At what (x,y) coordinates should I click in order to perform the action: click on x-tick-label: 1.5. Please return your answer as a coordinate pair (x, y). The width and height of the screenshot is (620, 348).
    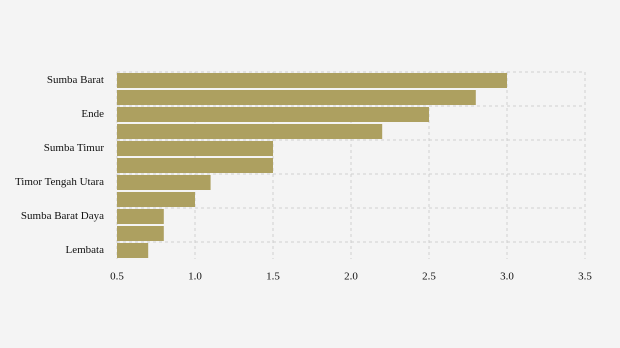
    Looking at the image, I should click on (273, 277).